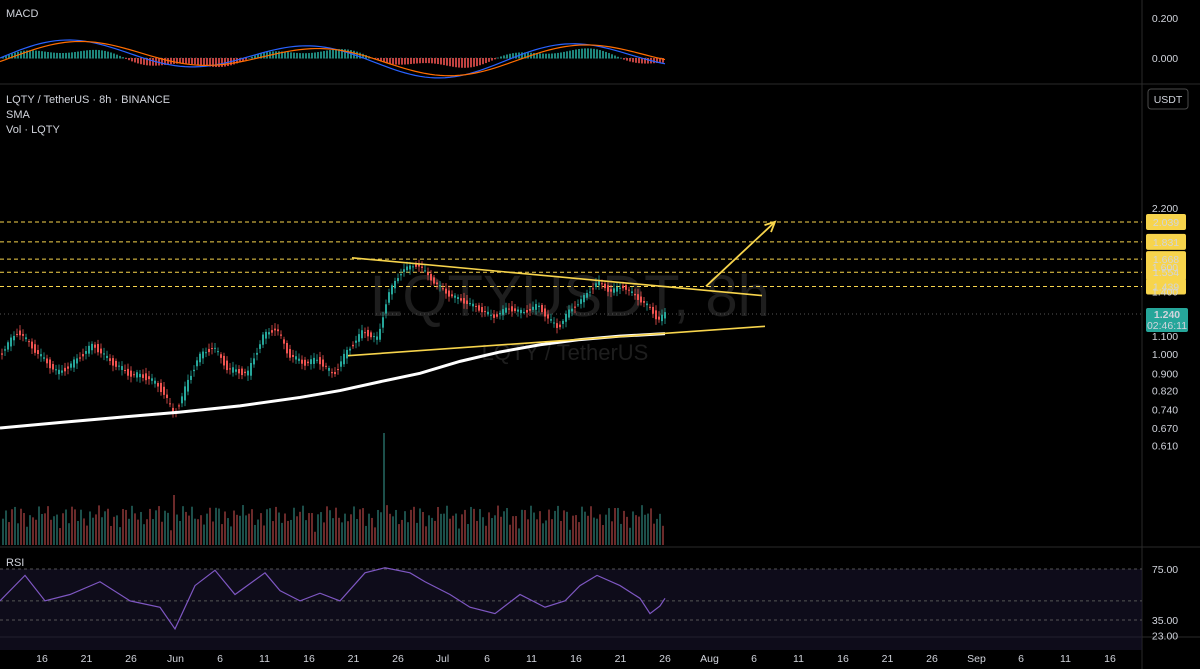 The height and width of the screenshot is (669, 1200). I want to click on level-label: 1.668, so click(1166, 260).